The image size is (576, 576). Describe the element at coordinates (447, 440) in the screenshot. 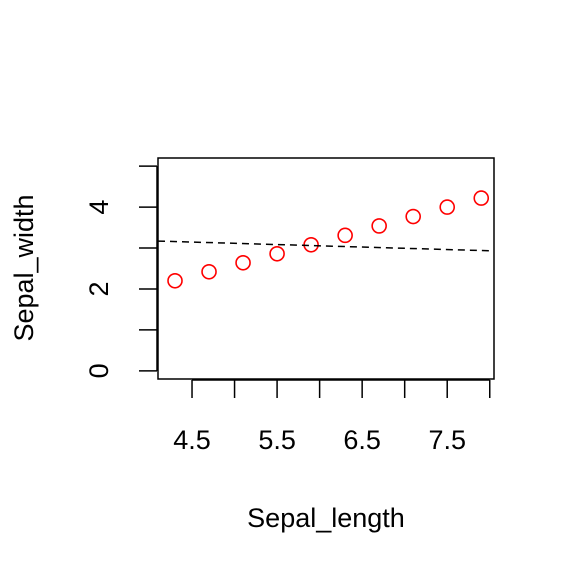

I see `x-tick-label: 7.5` at that location.